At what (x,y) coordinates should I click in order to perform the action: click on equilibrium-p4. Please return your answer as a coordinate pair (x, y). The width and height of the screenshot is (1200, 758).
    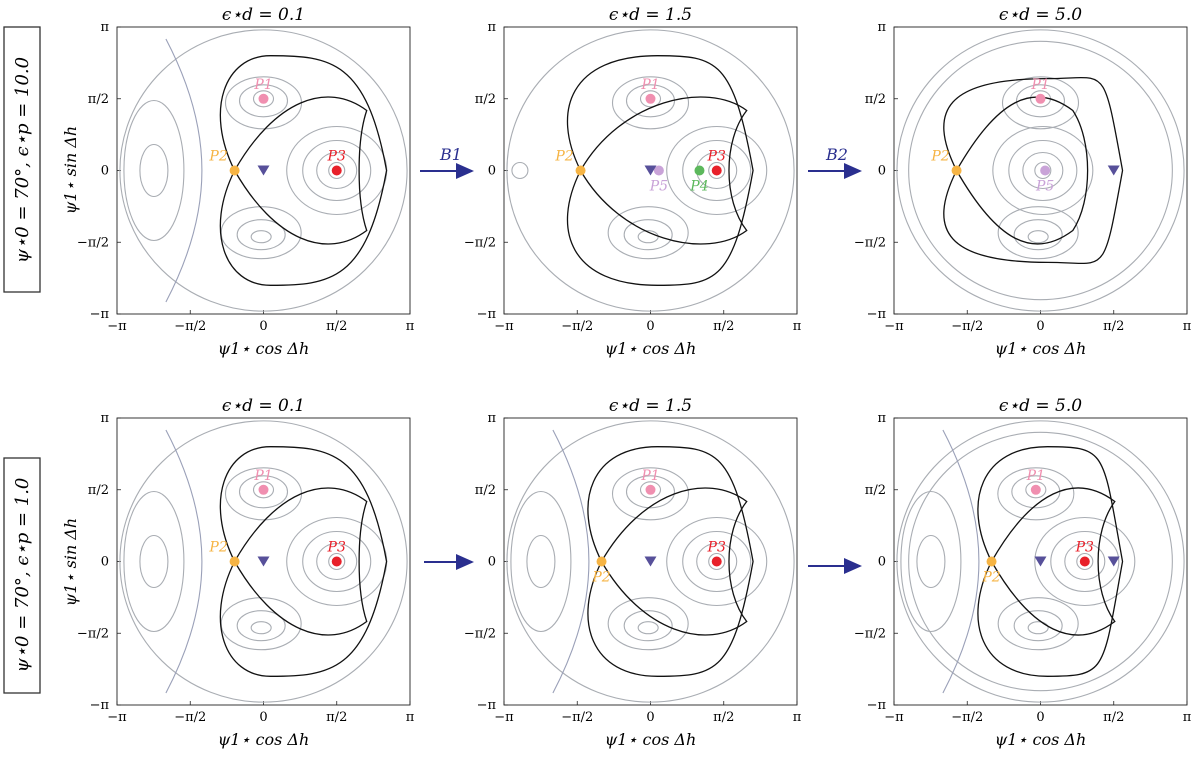
    Looking at the image, I should click on (699, 170).